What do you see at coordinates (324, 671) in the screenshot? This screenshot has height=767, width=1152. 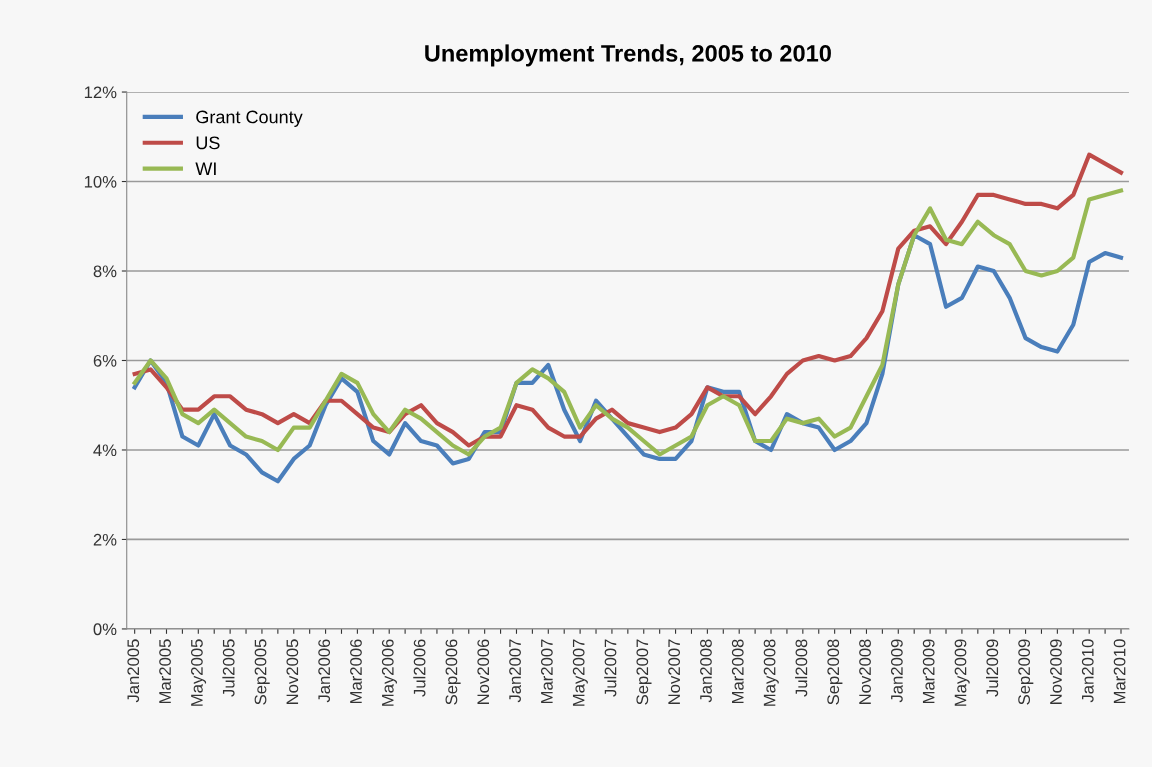 I see `x-tick-label: Jan2006` at bounding box center [324, 671].